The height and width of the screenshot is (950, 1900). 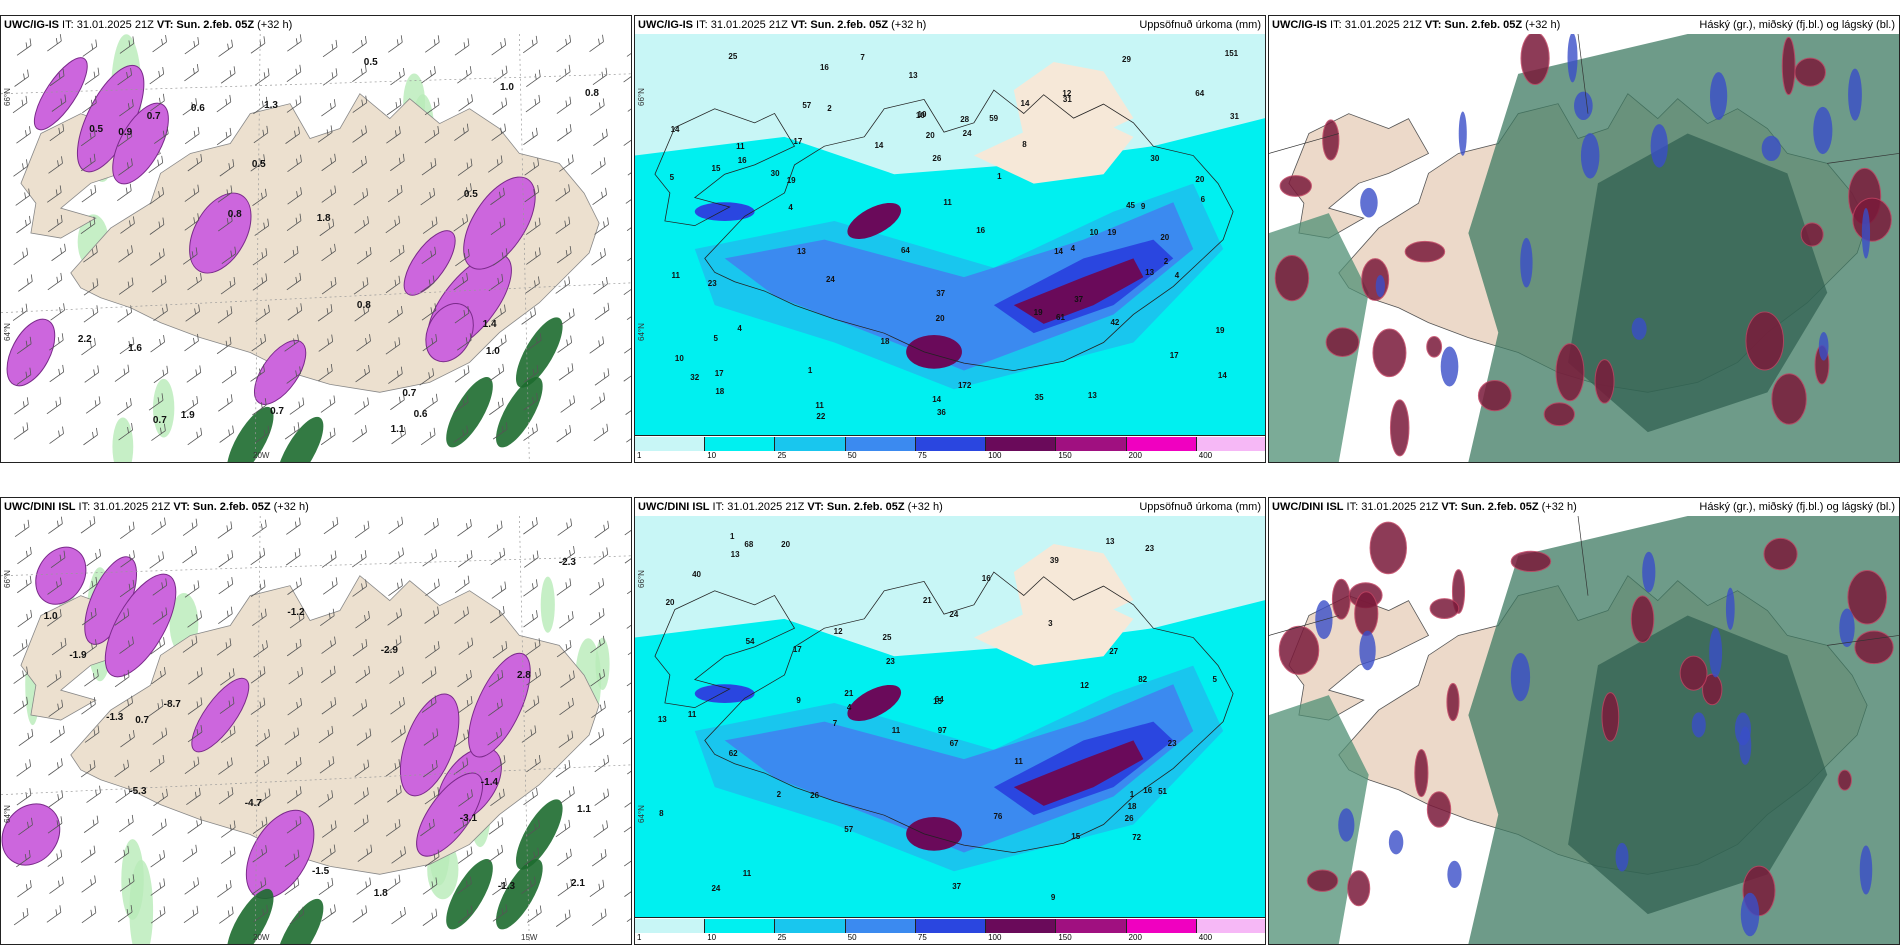 What do you see at coordinates (838, 632) in the screenshot?
I see `precip-value-label: 12` at bounding box center [838, 632].